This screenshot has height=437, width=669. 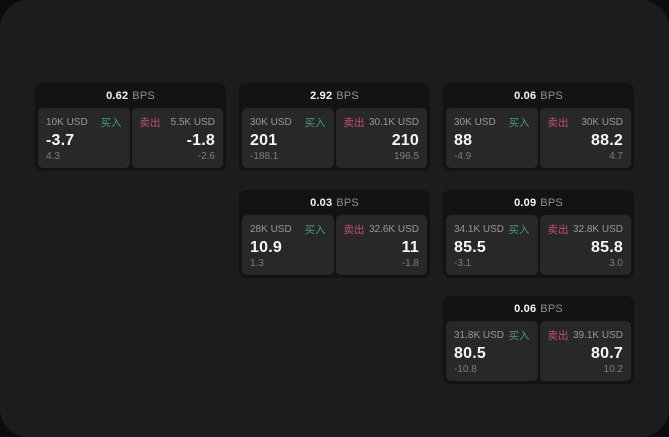 What do you see at coordinates (585, 245) in the screenshot?
I see `sell-tile: 卖出 32.8K USD 85.8 3.0` at bounding box center [585, 245].